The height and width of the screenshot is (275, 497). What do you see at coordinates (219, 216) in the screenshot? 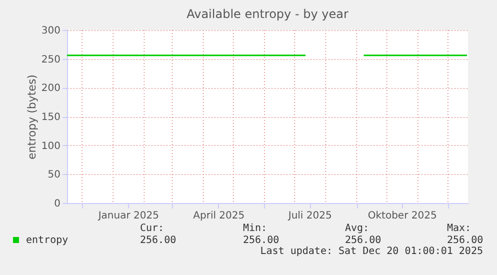
I see `x-tick-label: April 2025` at bounding box center [219, 216].